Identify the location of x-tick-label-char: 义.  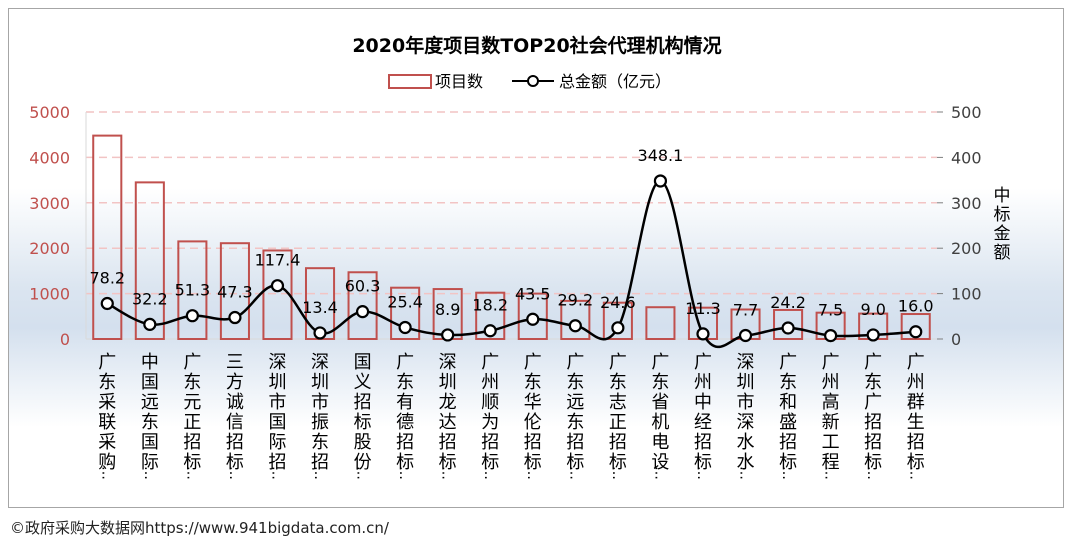
(363, 382).